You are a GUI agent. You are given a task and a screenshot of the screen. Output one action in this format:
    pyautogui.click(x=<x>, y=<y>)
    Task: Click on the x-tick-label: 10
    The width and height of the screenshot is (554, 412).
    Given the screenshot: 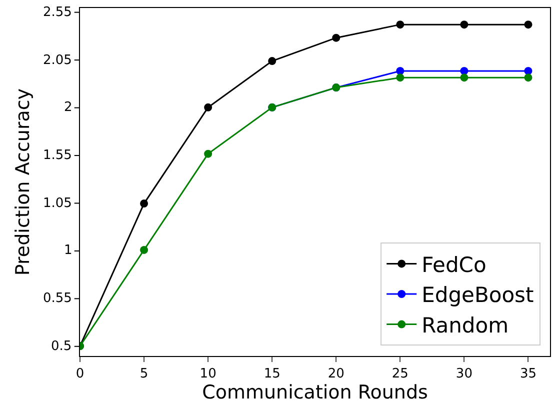 What is the action you would take?
    pyautogui.click(x=208, y=374)
    